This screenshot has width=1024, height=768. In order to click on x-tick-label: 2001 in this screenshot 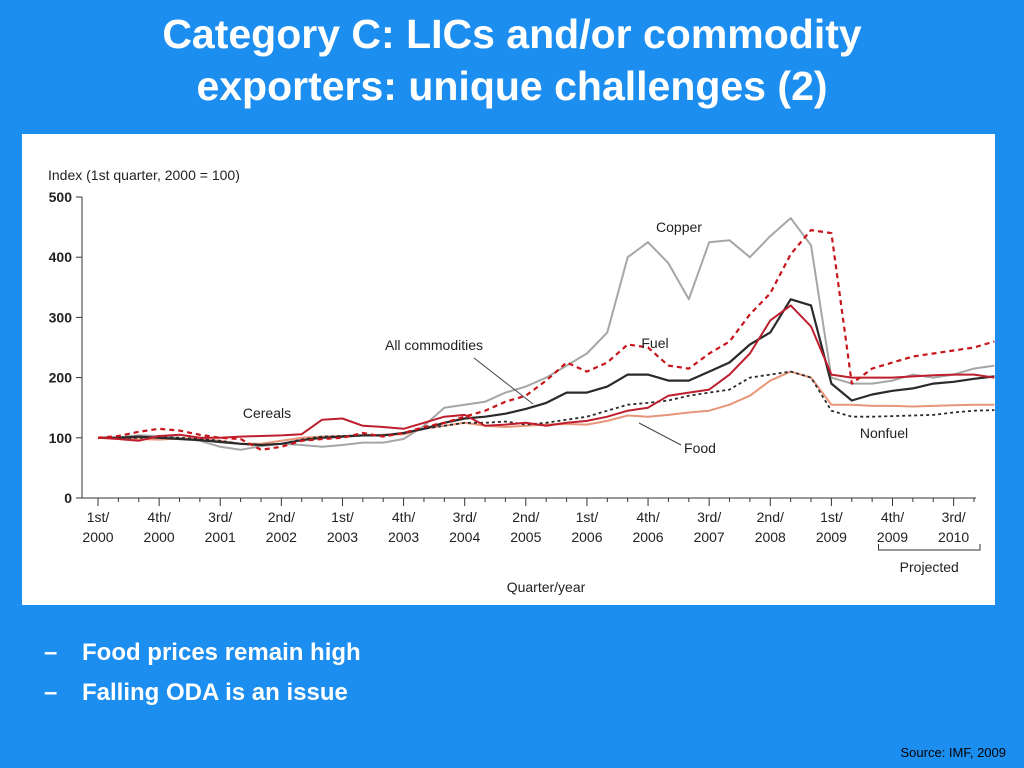, I will do `click(220, 537)`.